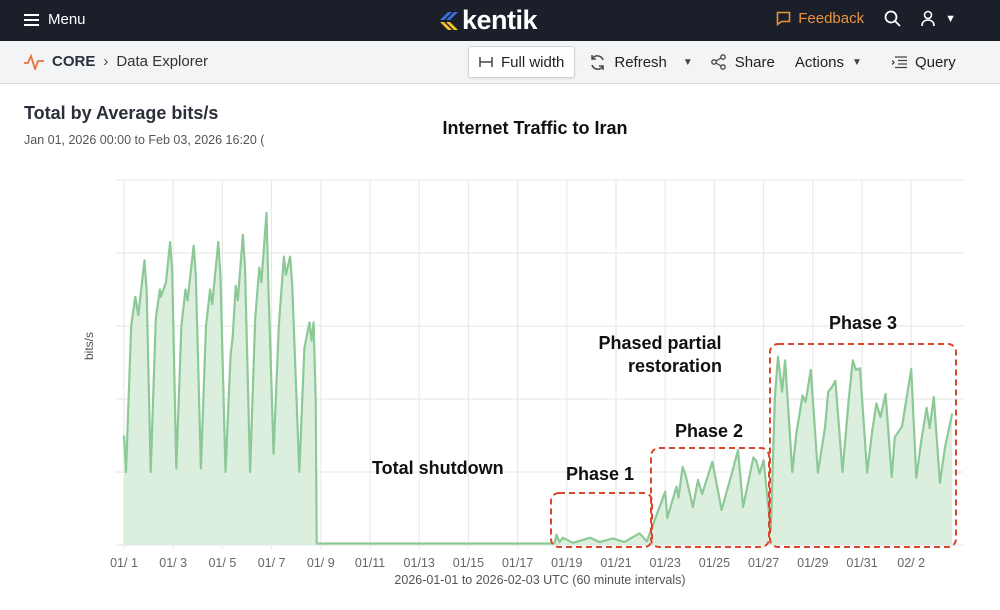 Image resolution: width=1000 pixels, height=610 pixels. I want to click on annotation-phase-2: Phase 2, so click(709, 431).